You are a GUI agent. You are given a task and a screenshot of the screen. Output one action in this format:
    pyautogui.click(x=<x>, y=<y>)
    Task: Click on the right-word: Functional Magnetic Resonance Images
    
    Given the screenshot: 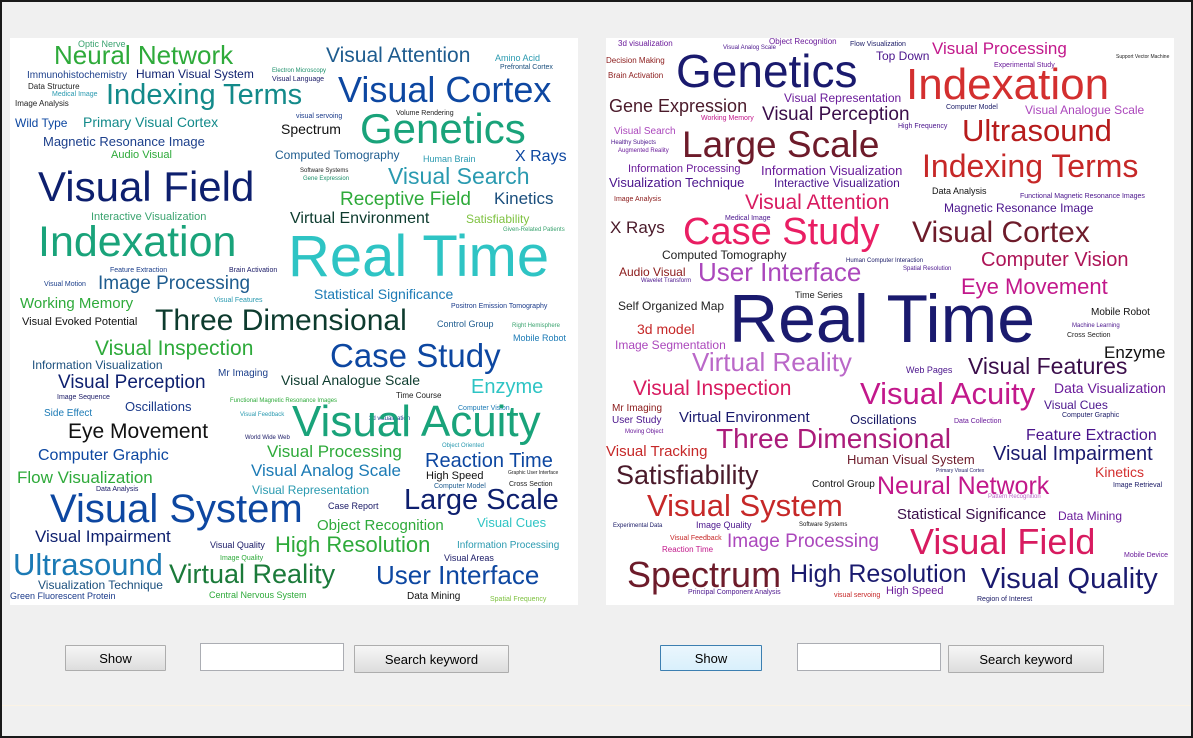 What is the action you would take?
    pyautogui.click(x=1082, y=196)
    